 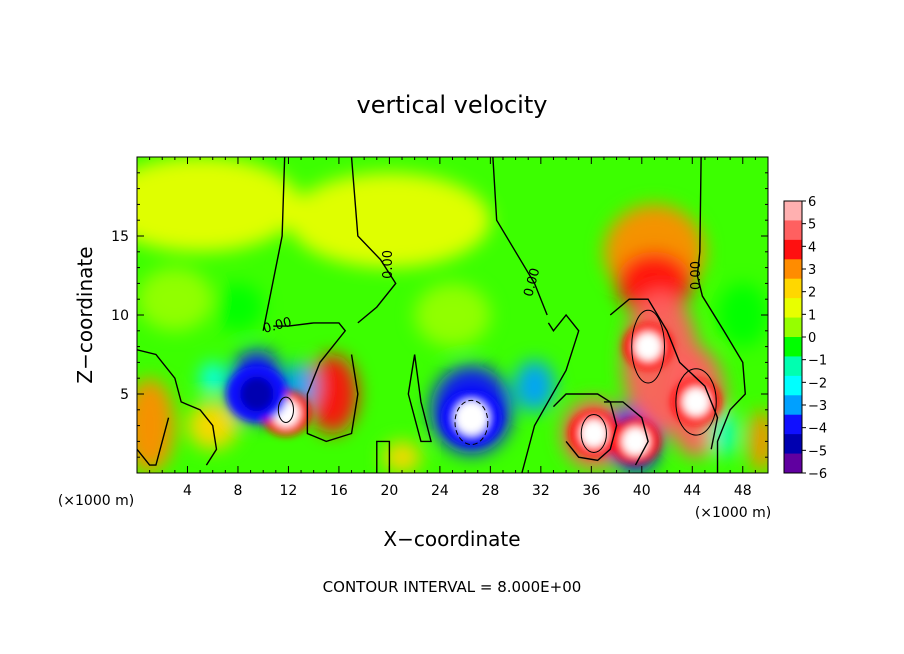 I want to click on x-tick-label: 16, so click(x=339, y=491).